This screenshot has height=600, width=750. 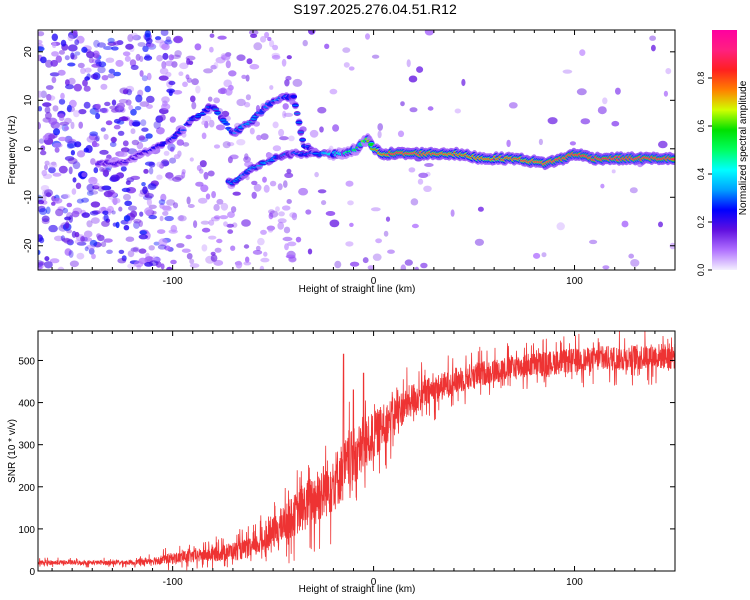 I want to click on colorbar-tick-label: 0.2, so click(x=701, y=222).